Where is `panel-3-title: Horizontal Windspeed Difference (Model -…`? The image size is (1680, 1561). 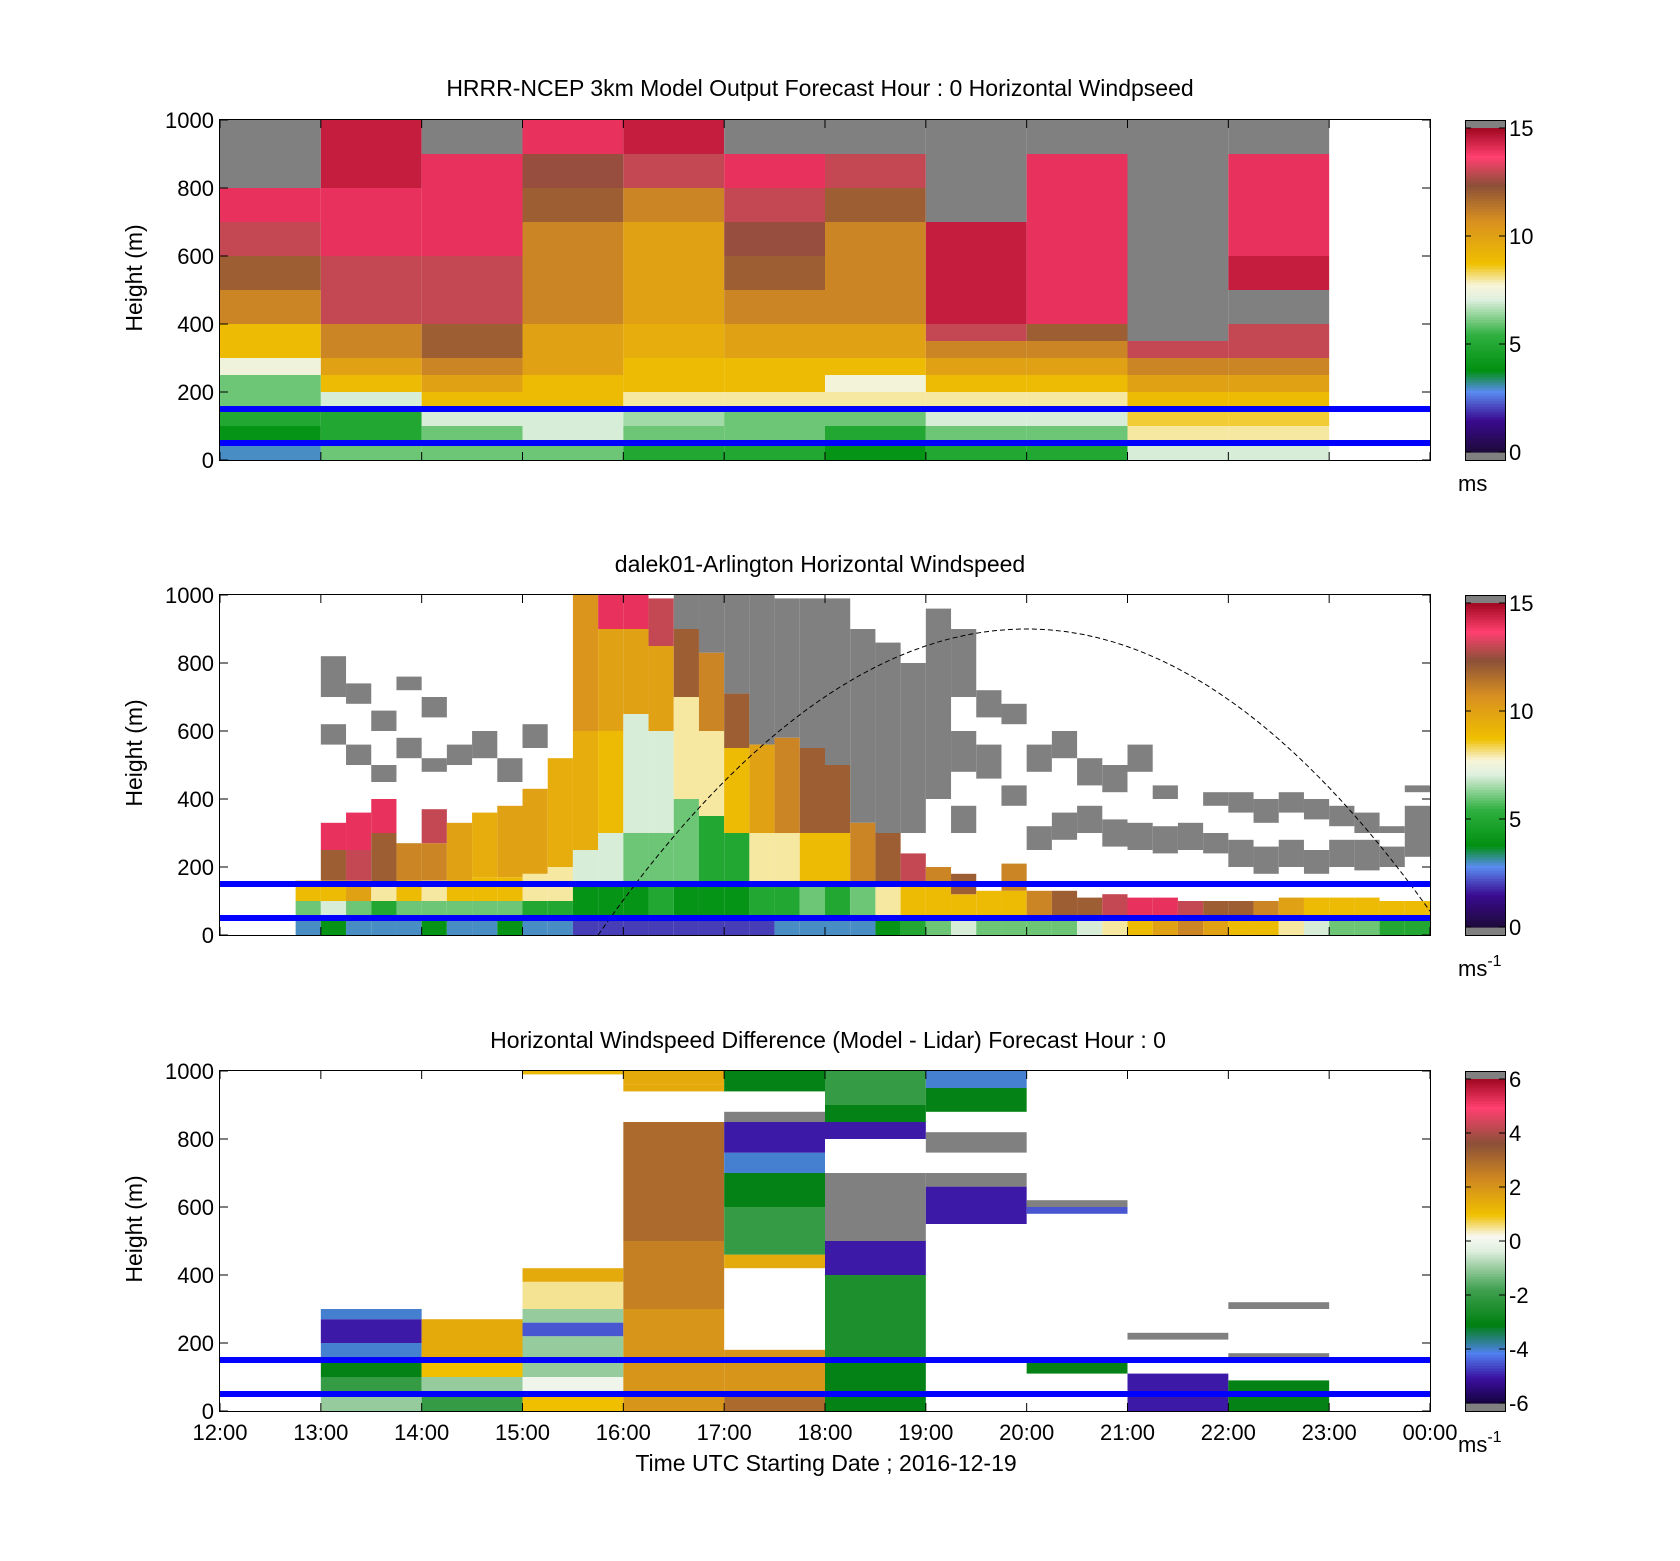
panel-3-title: Horizontal Windspeed Difference (Model -… is located at coordinates (828, 1040).